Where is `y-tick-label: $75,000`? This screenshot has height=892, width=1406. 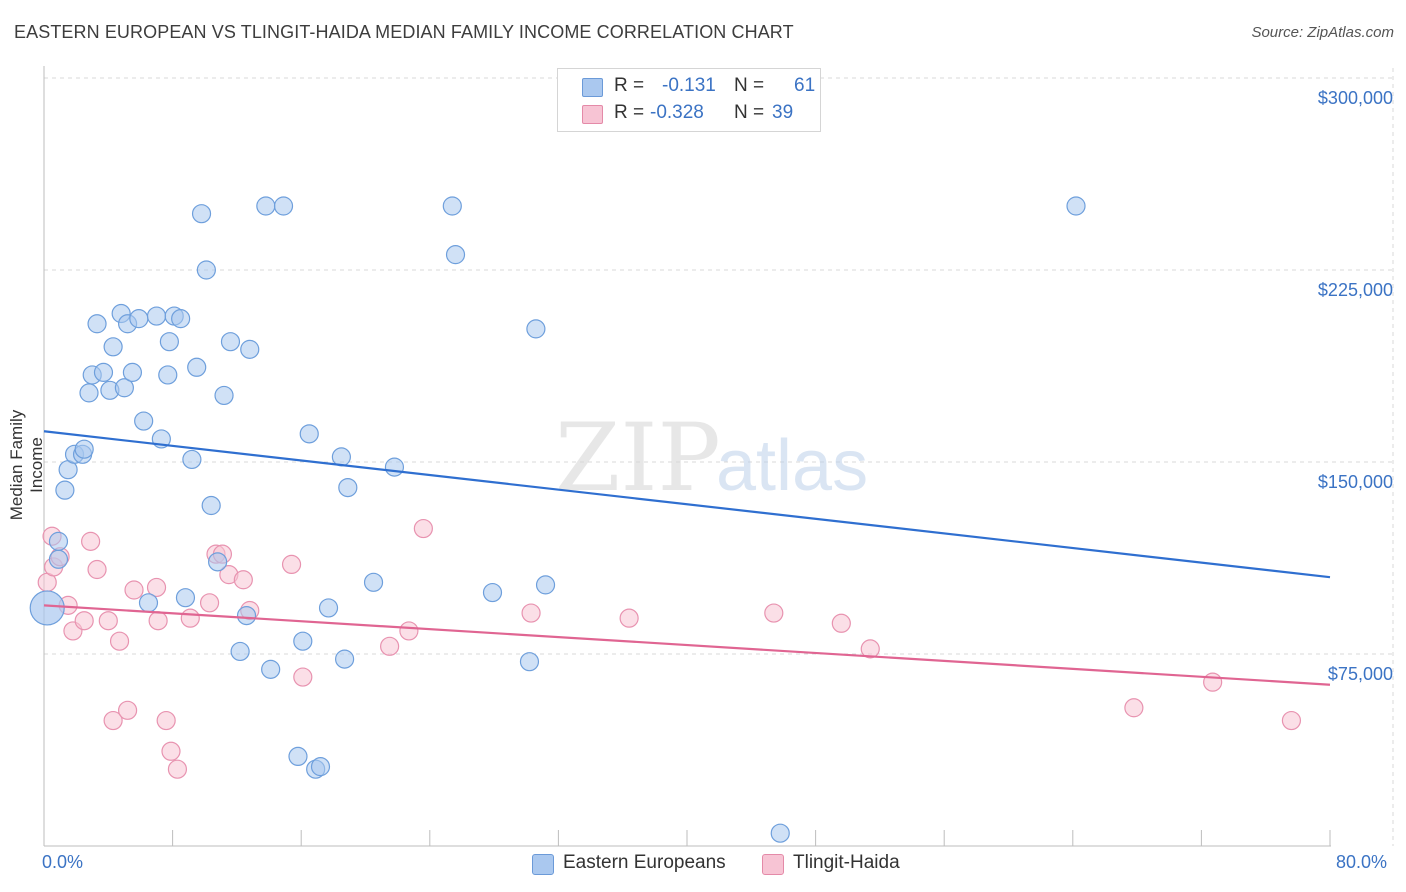
y-tick-label: $75,000 is located at coordinates (1360, 674).